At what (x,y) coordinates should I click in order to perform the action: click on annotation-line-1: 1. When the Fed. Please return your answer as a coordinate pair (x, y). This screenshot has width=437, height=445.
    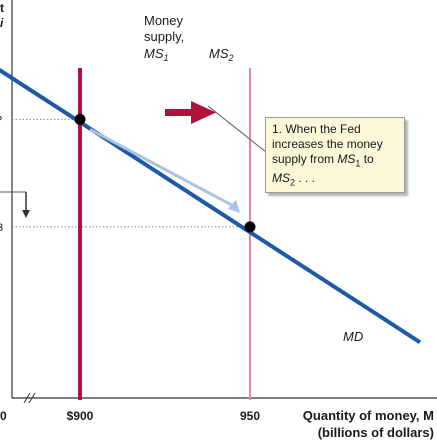
    Looking at the image, I should click on (316, 129).